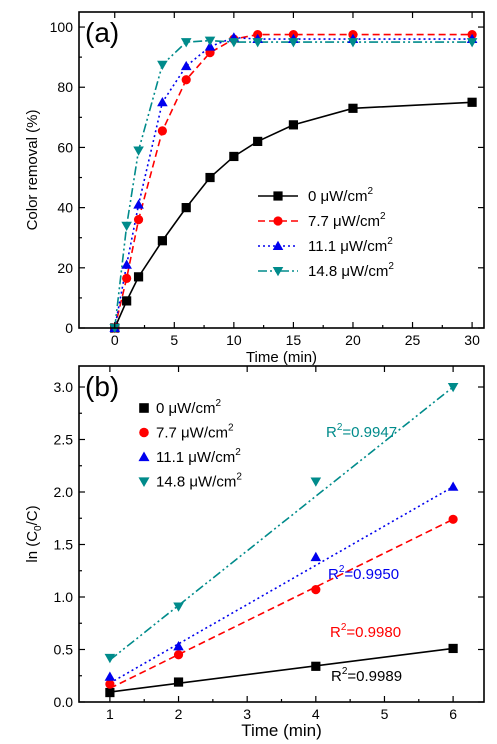 Image resolution: width=497 pixels, height=744 pixels. What do you see at coordinates (348, 271) in the screenshot?
I see `legend-entry-text: 14.8 μW/cm` at bounding box center [348, 271].